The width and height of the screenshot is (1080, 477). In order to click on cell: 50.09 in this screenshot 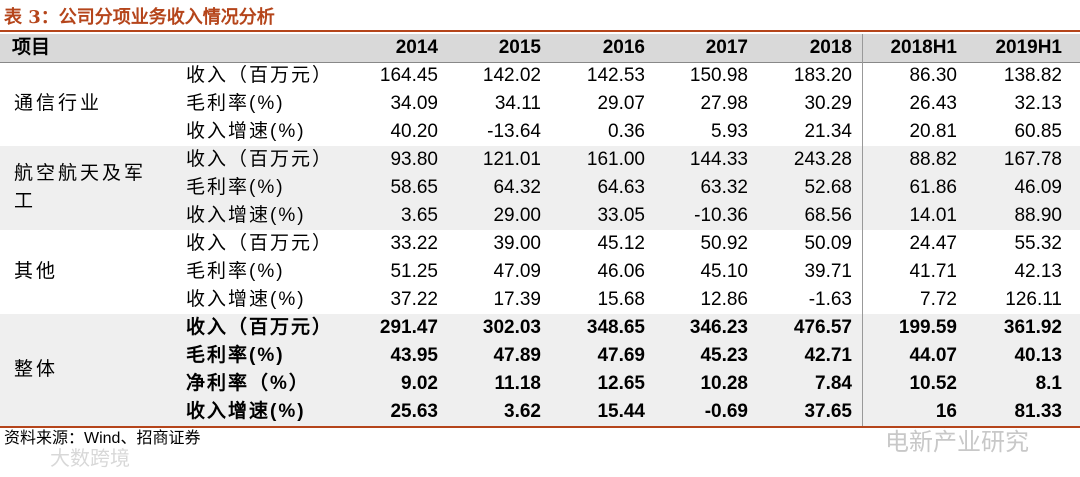, I will do `click(828, 243)`.